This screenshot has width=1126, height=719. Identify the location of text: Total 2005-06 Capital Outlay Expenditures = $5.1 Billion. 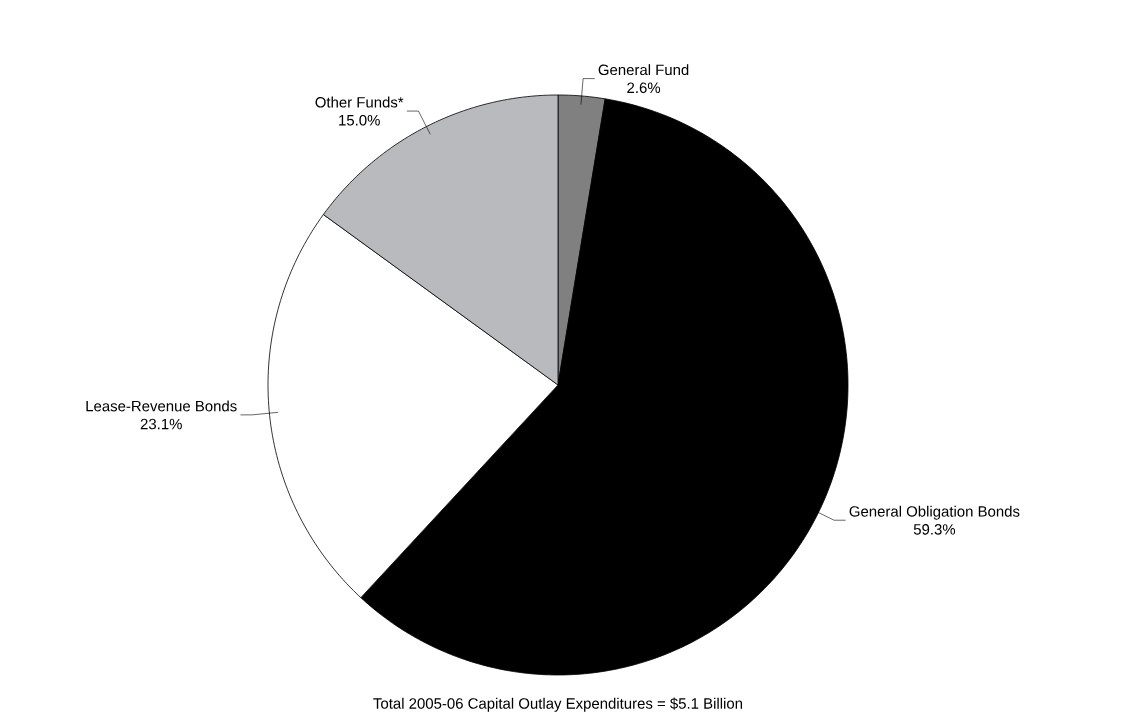
(558, 704).